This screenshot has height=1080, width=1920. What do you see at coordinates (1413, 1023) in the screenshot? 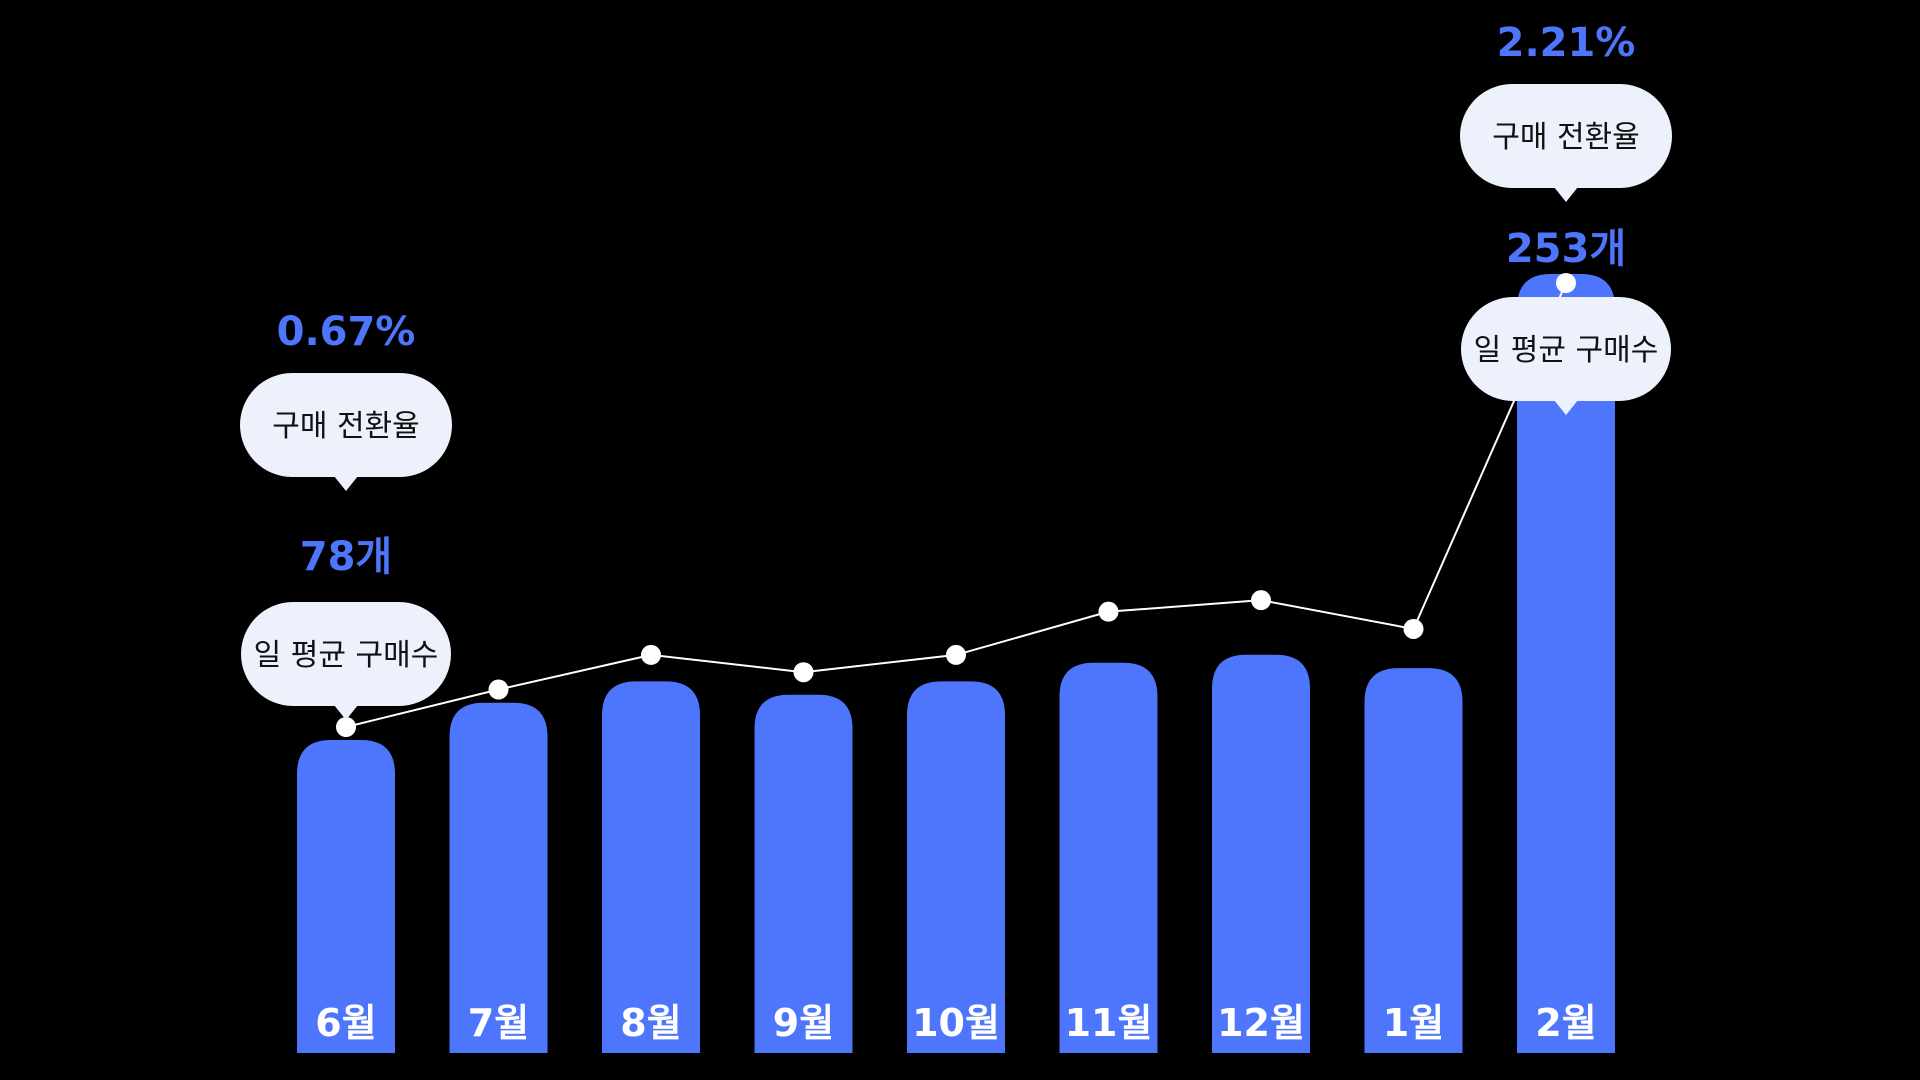
I see `x-tick-label: 1월` at bounding box center [1413, 1023].